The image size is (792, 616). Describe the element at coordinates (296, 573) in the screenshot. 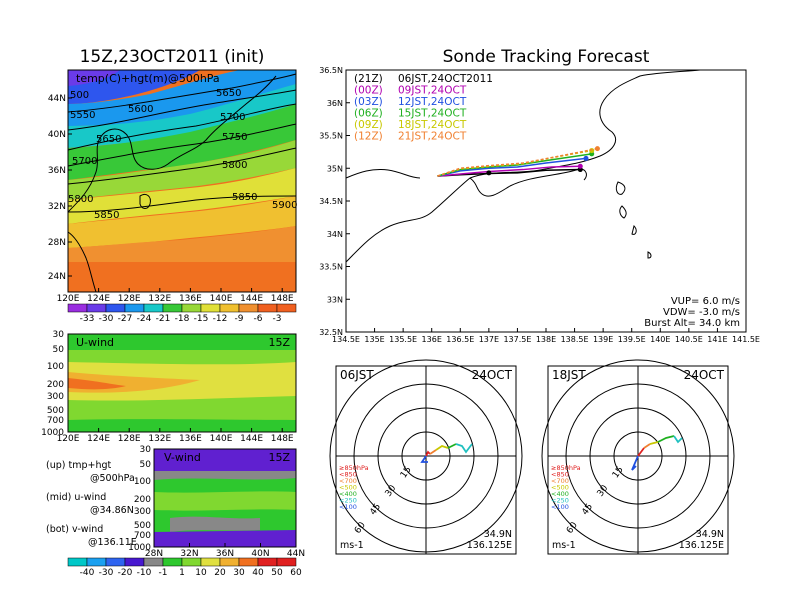

I see `colorbar-label: 60` at that location.